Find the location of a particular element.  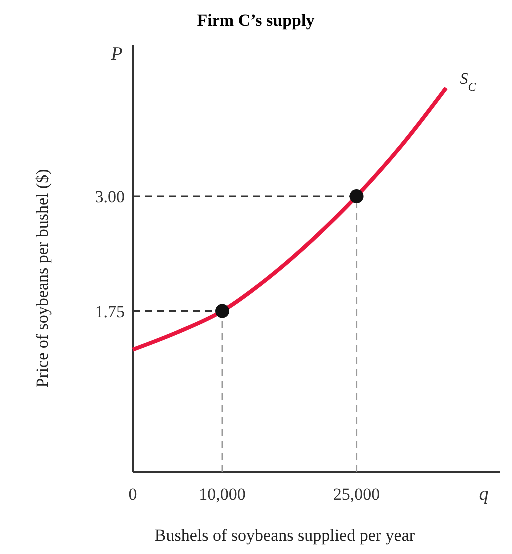

text: P is located at coordinates (117, 54).